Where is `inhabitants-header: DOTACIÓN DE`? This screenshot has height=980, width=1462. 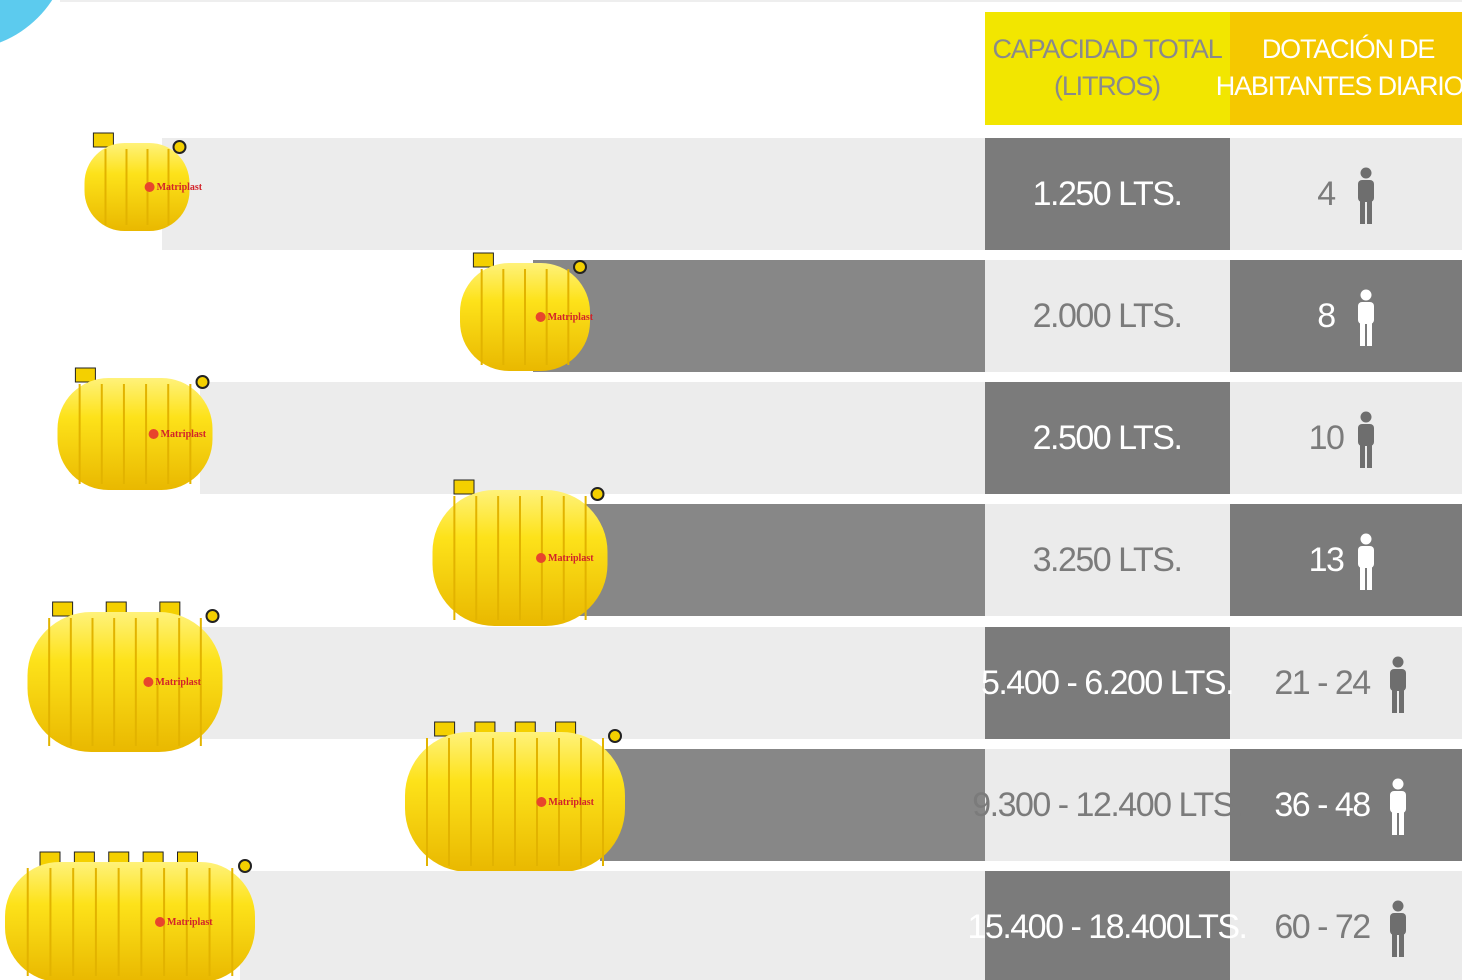
inhabitants-header: DOTACIÓN DE is located at coordinates (1348, 48).